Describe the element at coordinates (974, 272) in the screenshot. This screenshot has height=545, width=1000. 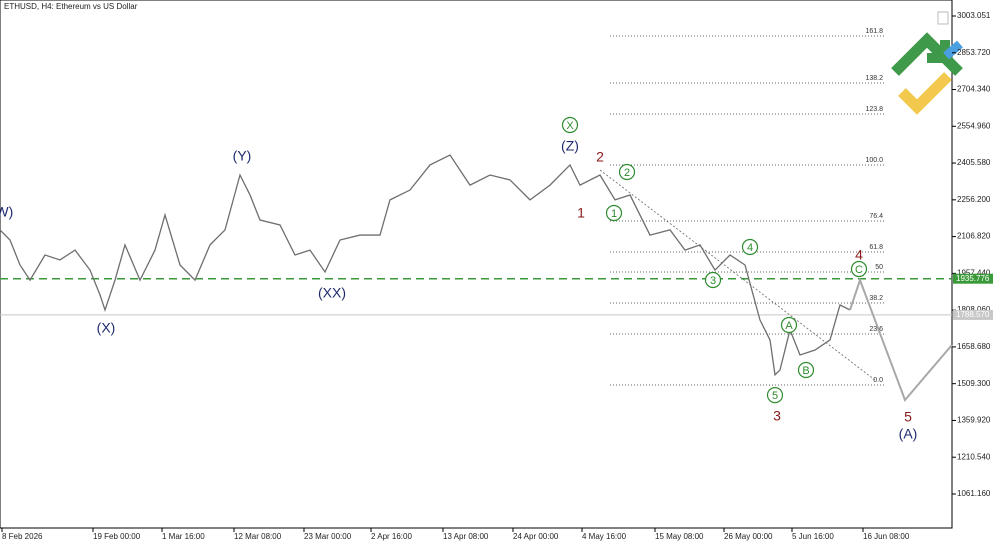
I see `y-tick-label: 1957.440` at that location.